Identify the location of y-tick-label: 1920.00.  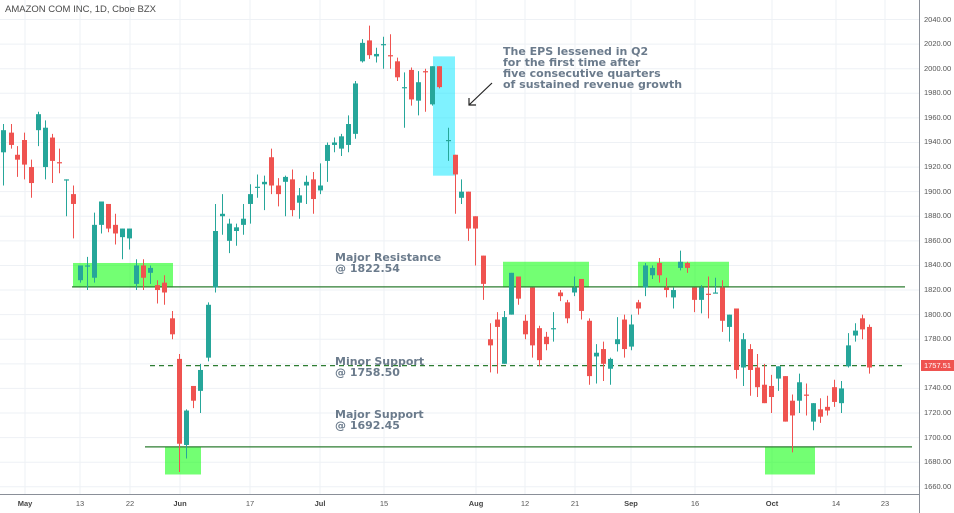
(938, 167).